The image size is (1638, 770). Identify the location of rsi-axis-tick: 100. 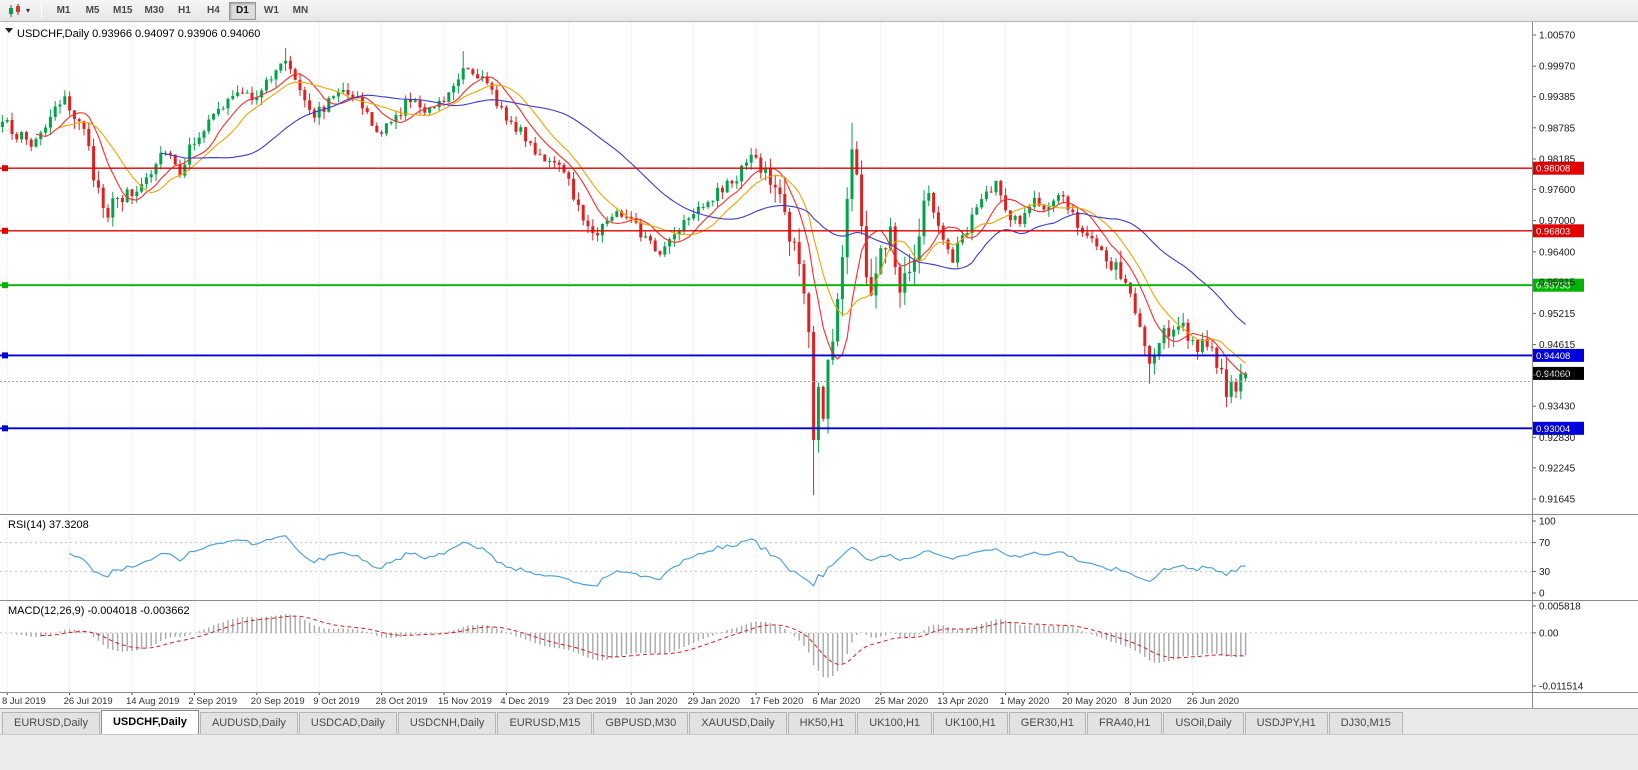
(1547, 522).